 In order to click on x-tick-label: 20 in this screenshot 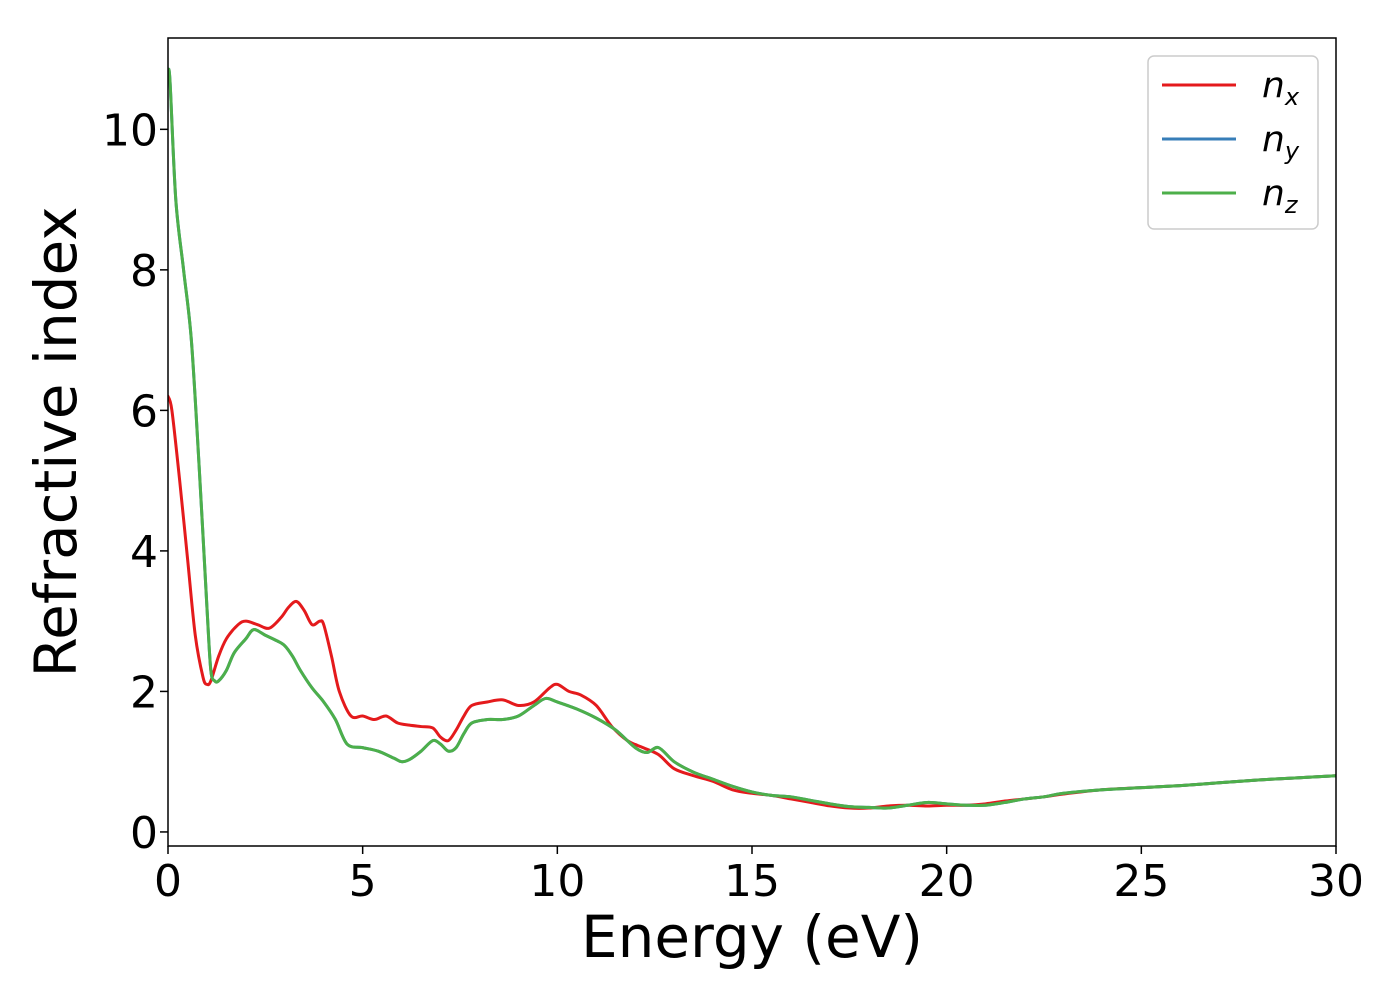, I will do `click(947, 881)`.